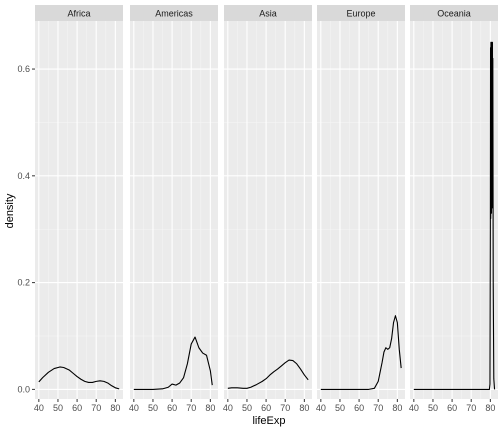  I want to click on facet-strip-label: Africa, so click(78, 14).